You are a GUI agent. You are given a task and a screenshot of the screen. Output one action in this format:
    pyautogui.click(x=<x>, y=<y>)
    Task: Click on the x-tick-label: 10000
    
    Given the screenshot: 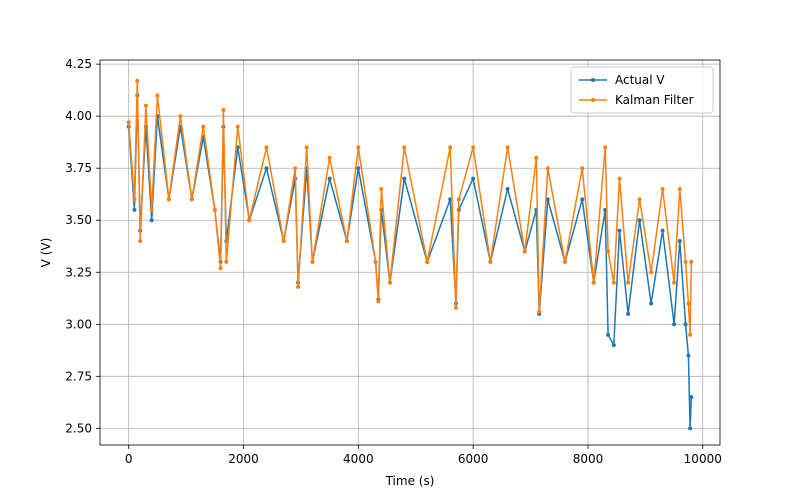 What is the action you would take?
    pyautogui.click(x=703, y=459)
    